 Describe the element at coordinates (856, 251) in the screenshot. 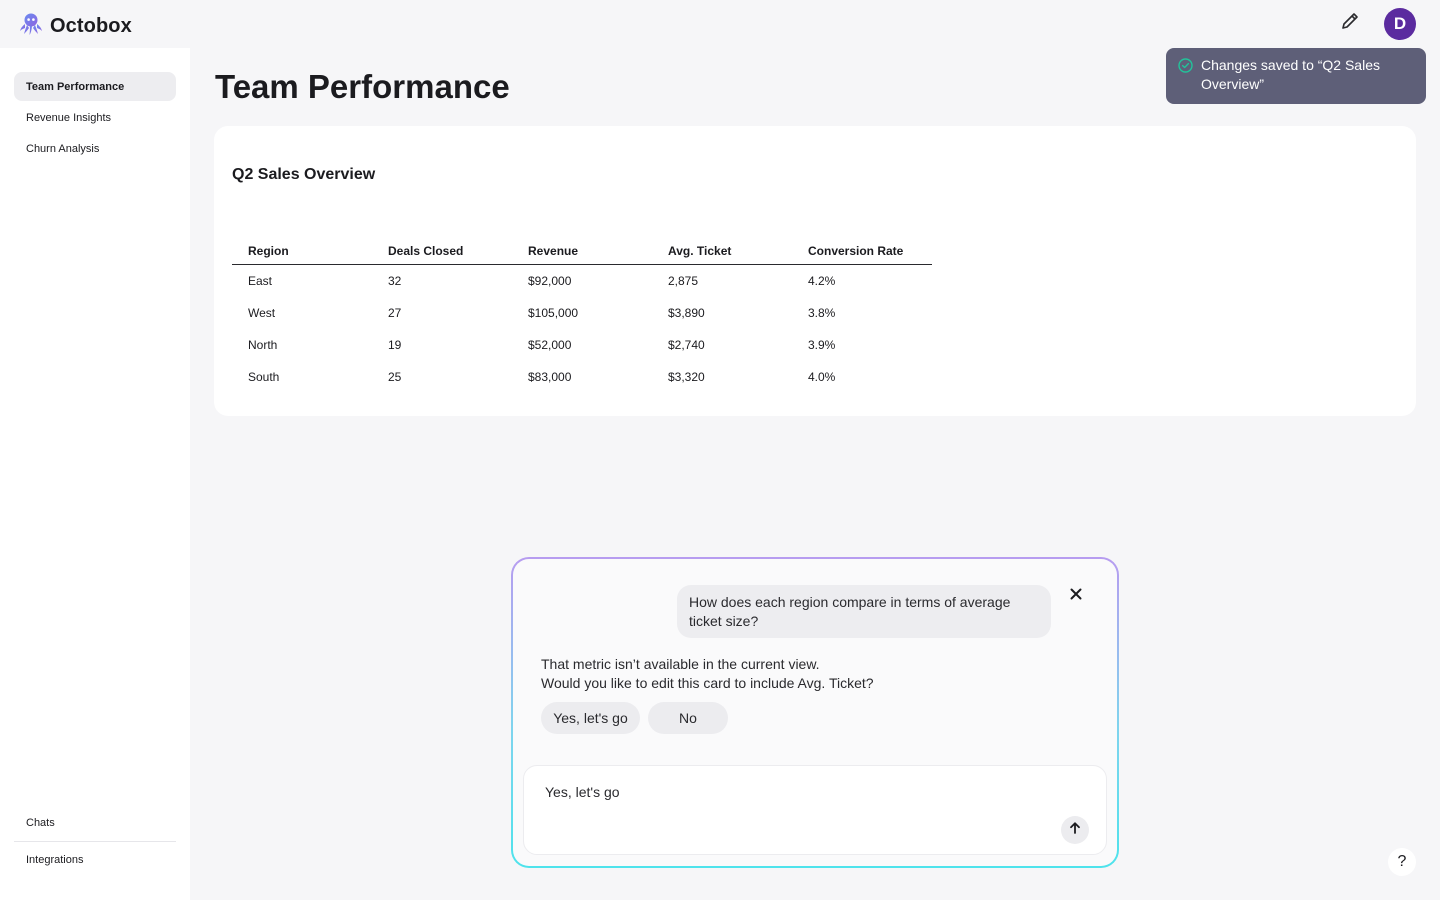

I see `column-header: Conversion Rate` at that location.